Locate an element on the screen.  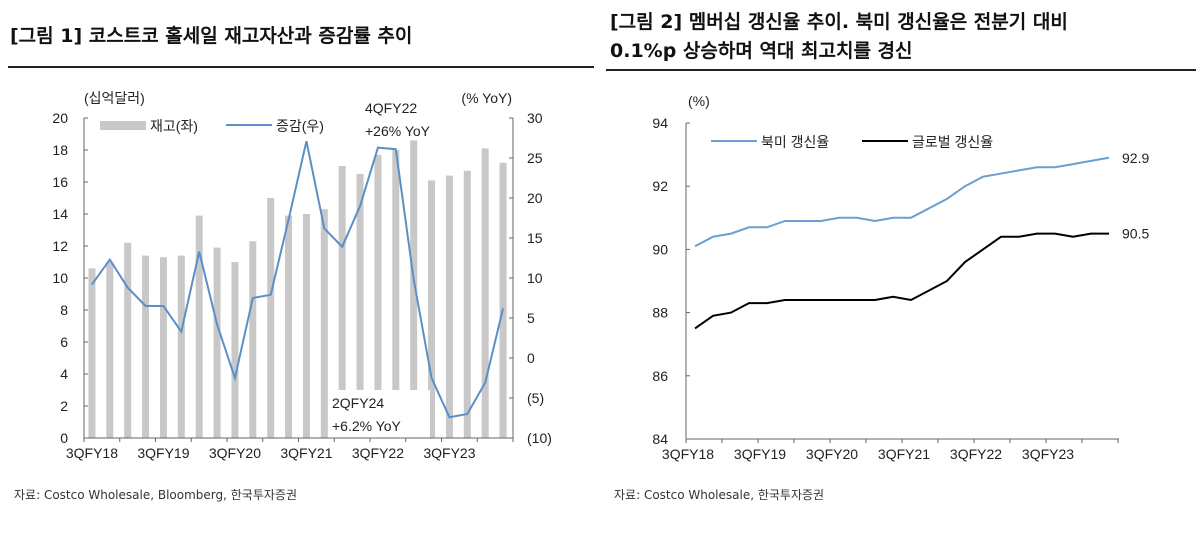
annotation-2qfy24-line1: 2QFY24 is located at coordinates (358, 403).